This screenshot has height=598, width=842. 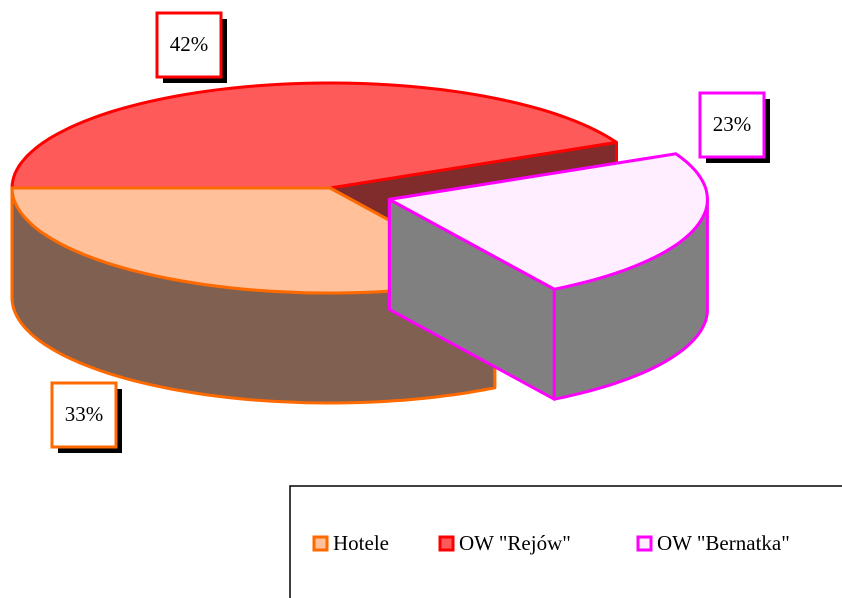 What do you see at coordinates (515, 543) in the screenshot?
I see `legend-label: OW "Rejów"` at bounding box center [515, 543].